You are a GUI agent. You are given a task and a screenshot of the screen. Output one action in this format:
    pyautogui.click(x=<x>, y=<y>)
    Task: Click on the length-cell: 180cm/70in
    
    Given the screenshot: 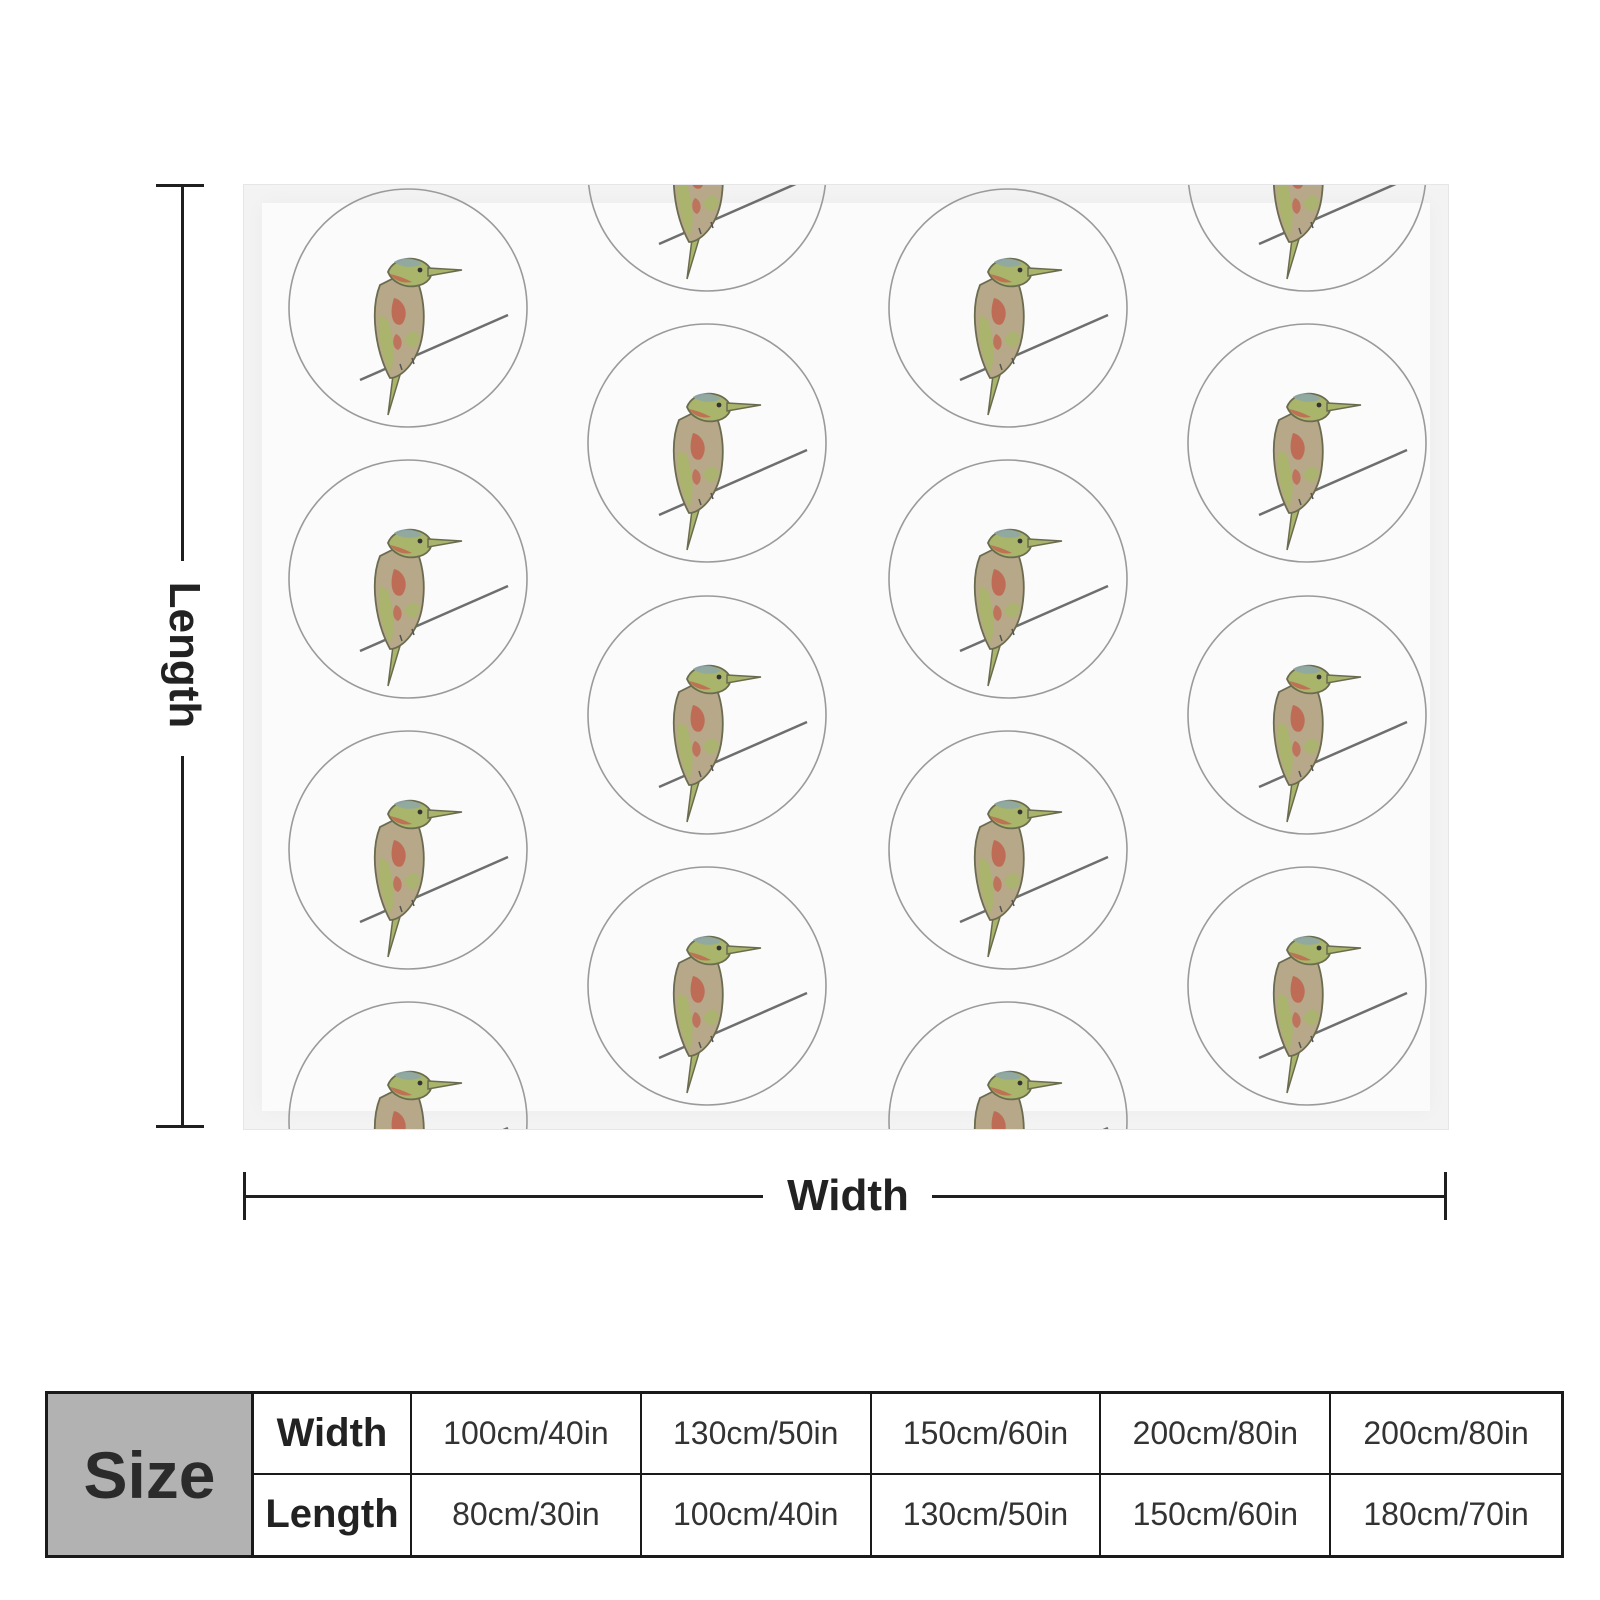 What is the action you would take?
    pyautogui.click(x=1446, y=1514)
    